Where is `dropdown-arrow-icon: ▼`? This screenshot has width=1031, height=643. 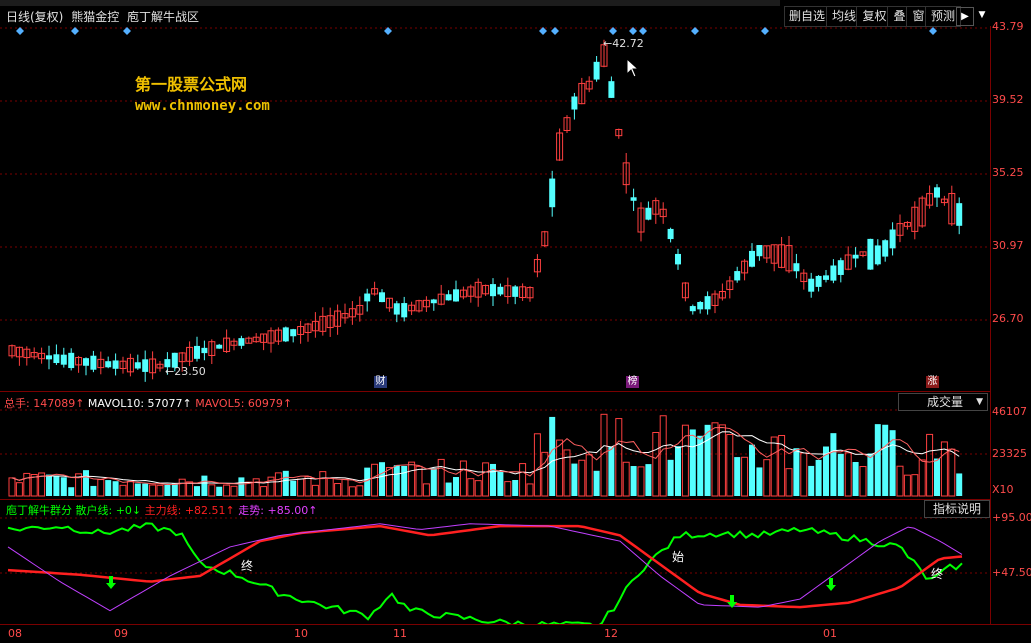 dropdown-arrow-icon: ▼ is located at coordinates (982, 15).